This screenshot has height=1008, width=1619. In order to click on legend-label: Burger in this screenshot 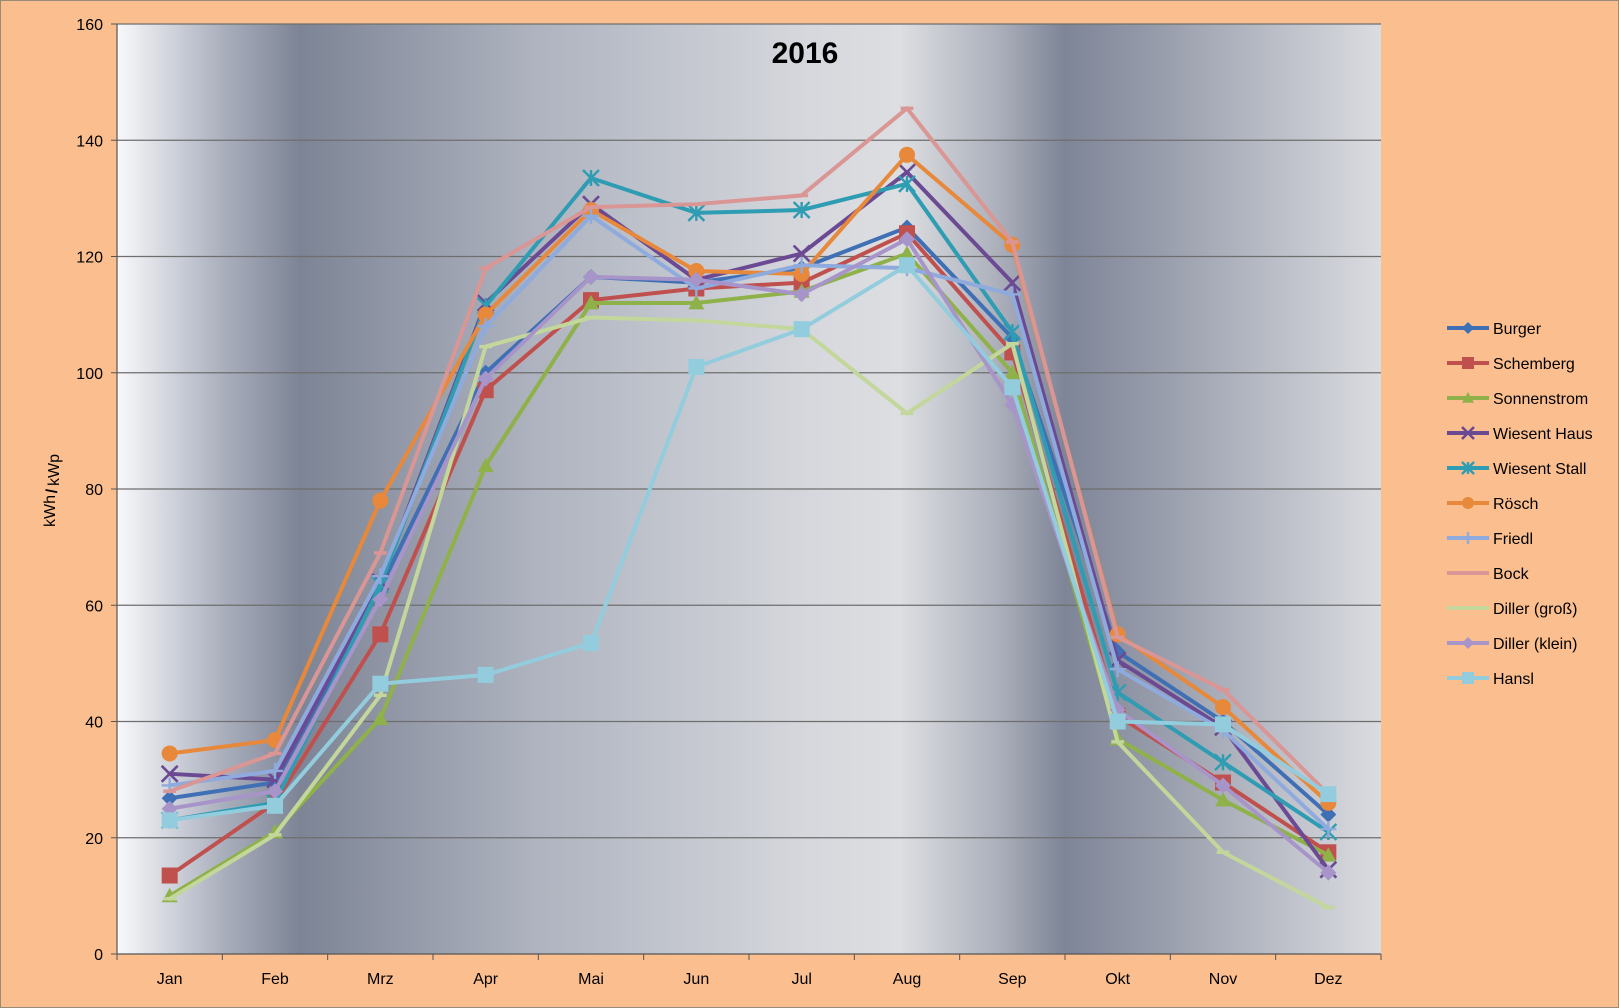, I will do `click(1517, 329)`.